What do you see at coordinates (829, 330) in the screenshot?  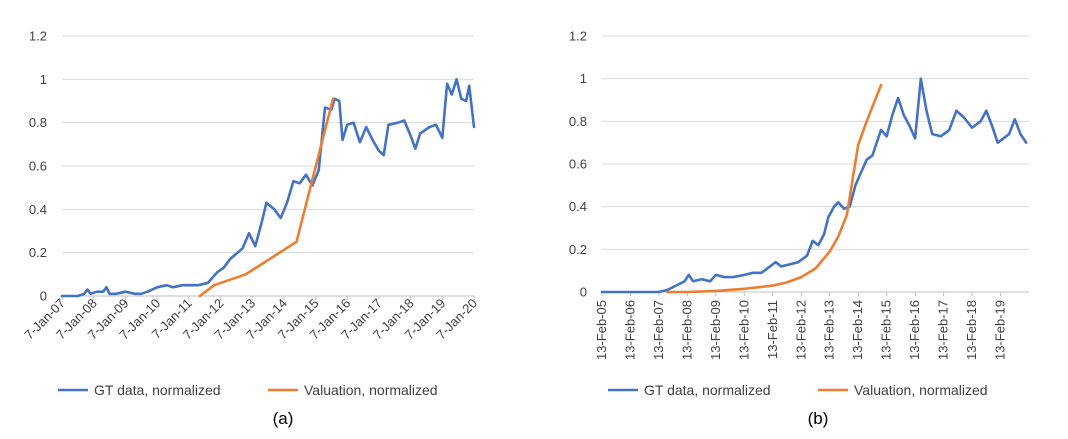 I see `x-tick-label: 13-Feb-13` at bounding box center [829, 330].